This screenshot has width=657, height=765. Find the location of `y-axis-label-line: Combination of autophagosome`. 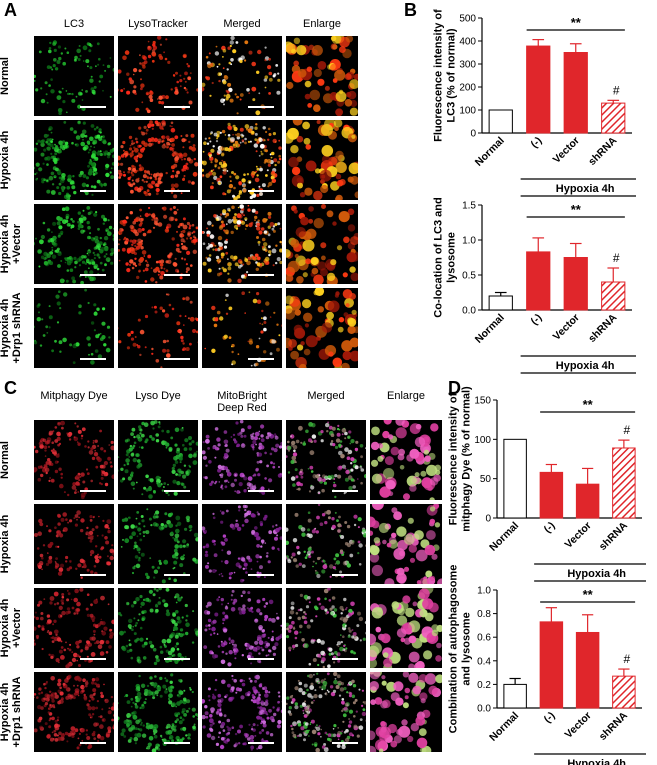

y-axis-label-line: Combination of autophagosome is located at coordinates (454, 649).